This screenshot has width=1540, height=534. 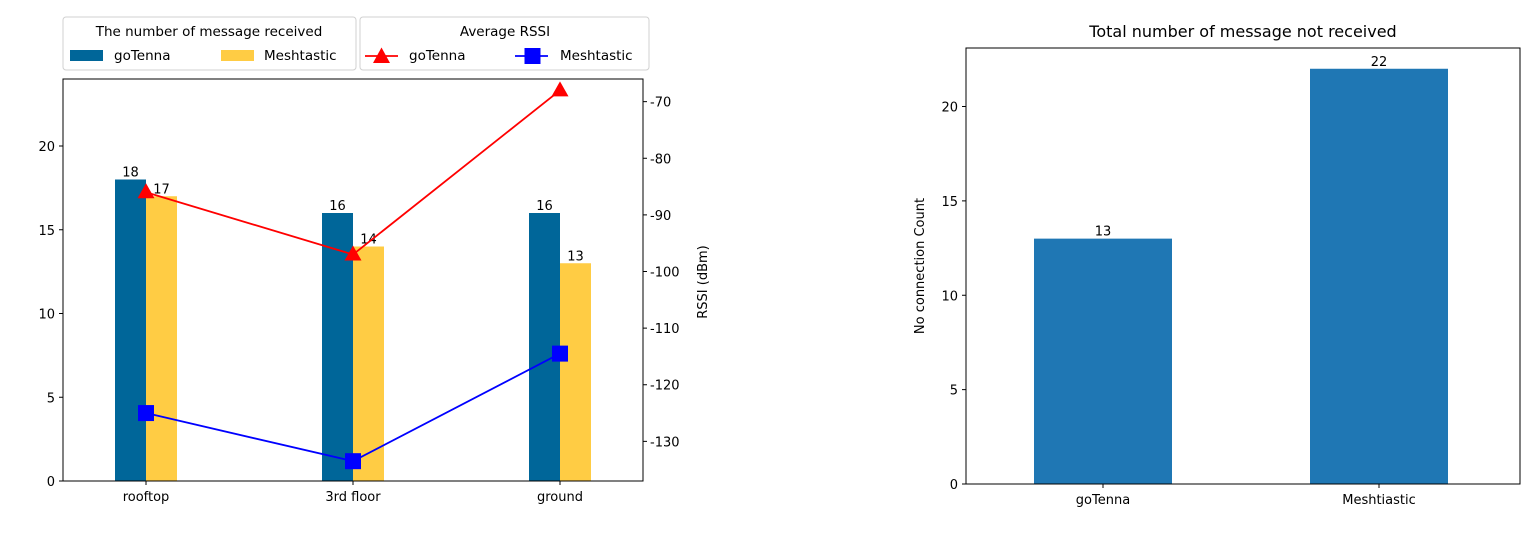 I want to click on x-tick-label: ground, so click(x=560, y=497).